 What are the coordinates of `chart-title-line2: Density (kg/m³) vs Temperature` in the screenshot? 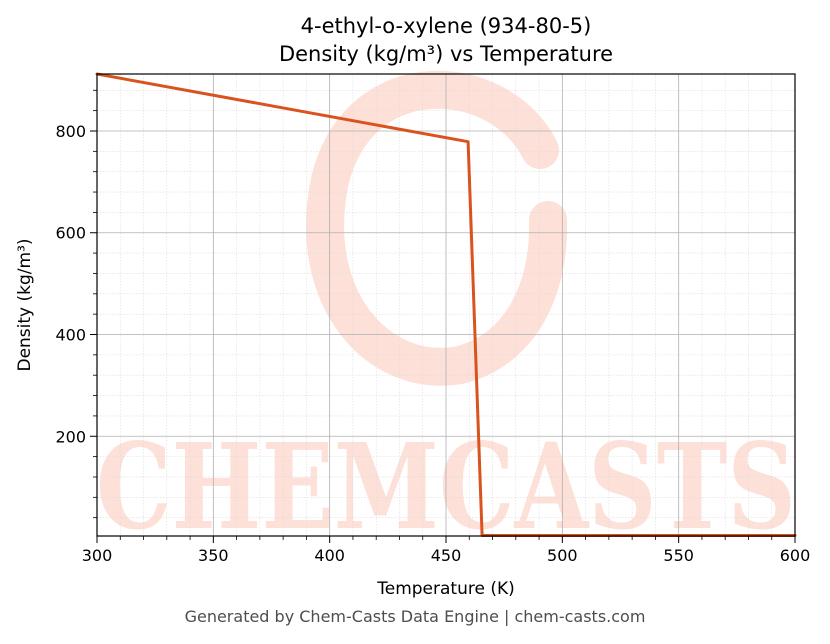 It's located at (446, 54).